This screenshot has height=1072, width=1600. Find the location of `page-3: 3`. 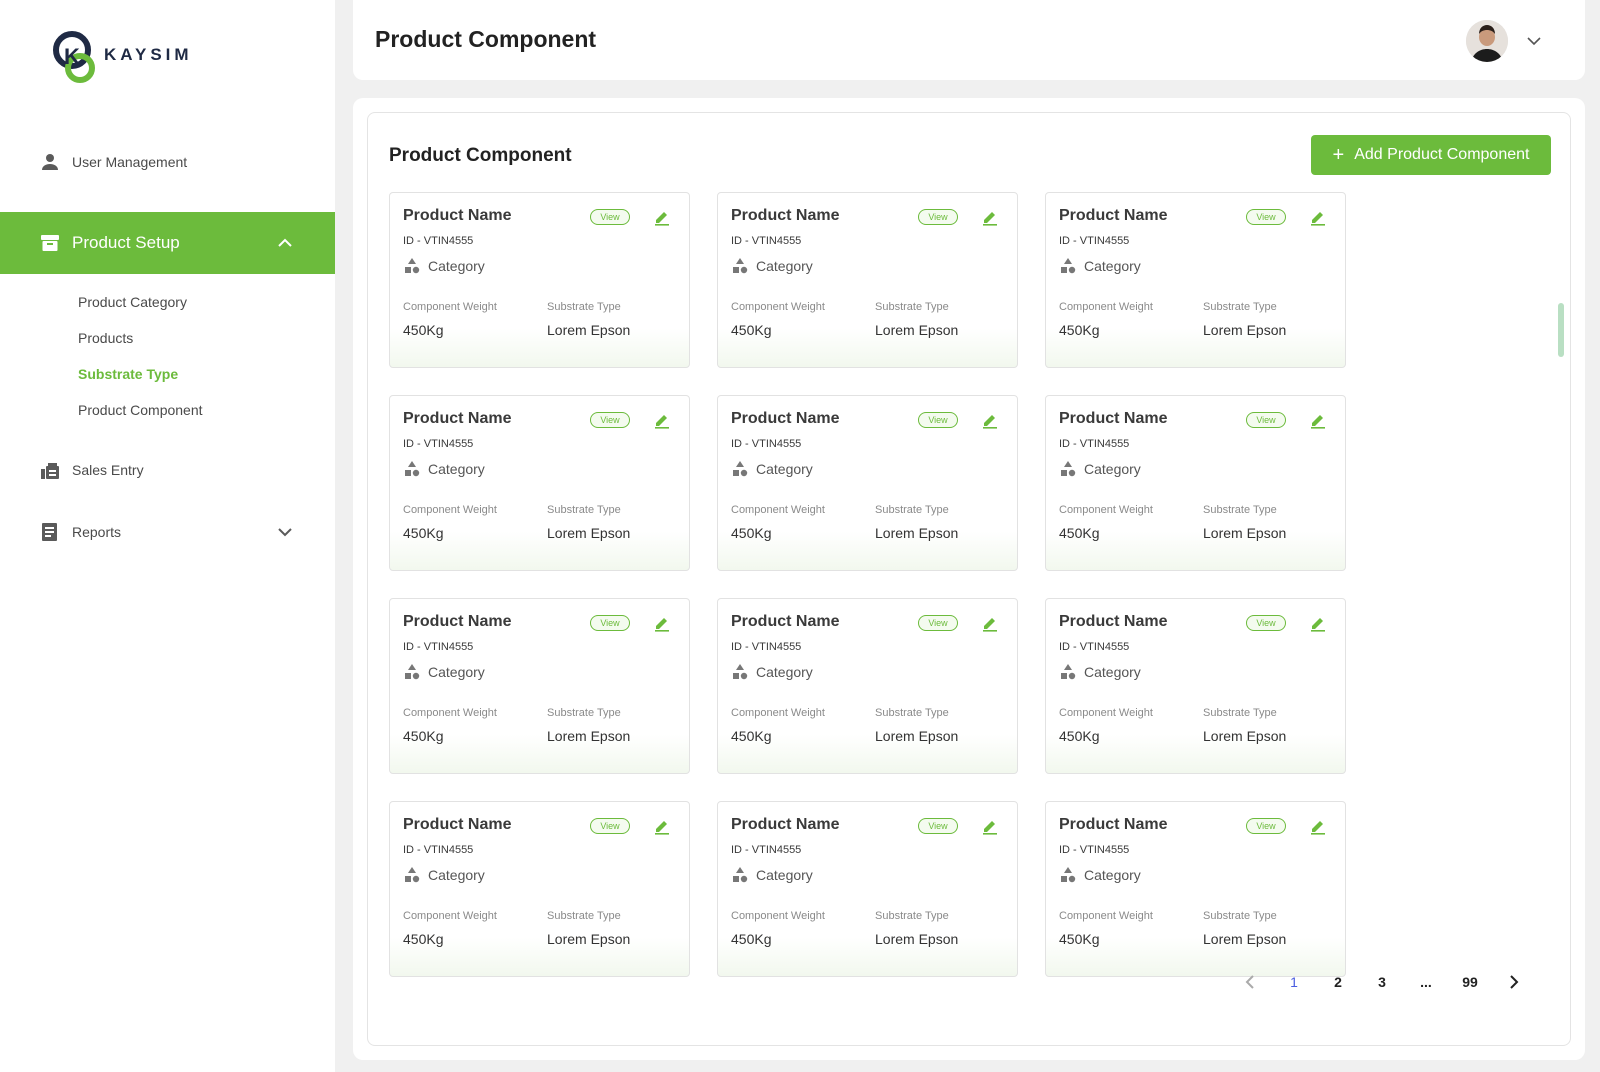

page-3: 3 is located at coordinates (1382, 982).